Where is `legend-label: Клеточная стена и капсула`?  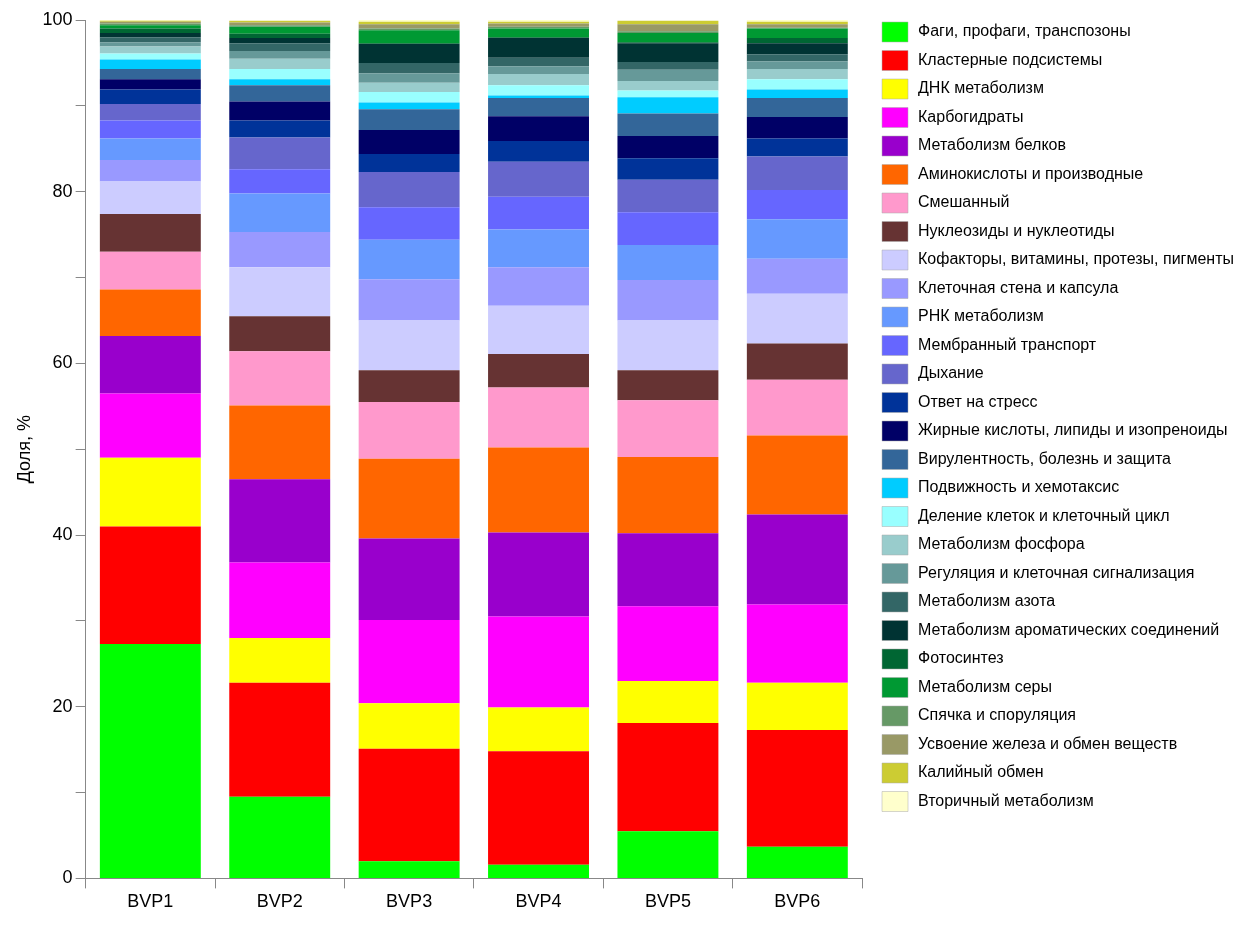 legend-label: Клеточная стена и капсула is located at coordinates (1018, 287).